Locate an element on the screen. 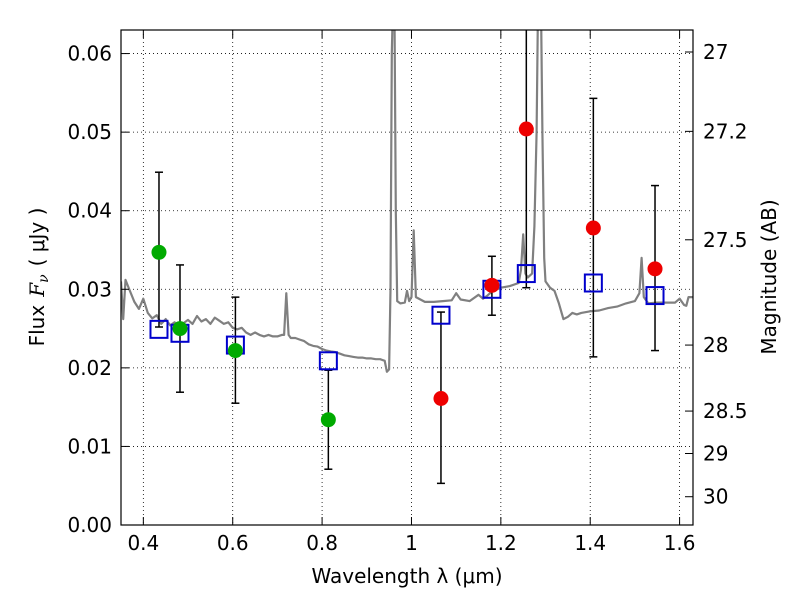  y-axis-title-subscript: ν is located at coordinates (44, 278).